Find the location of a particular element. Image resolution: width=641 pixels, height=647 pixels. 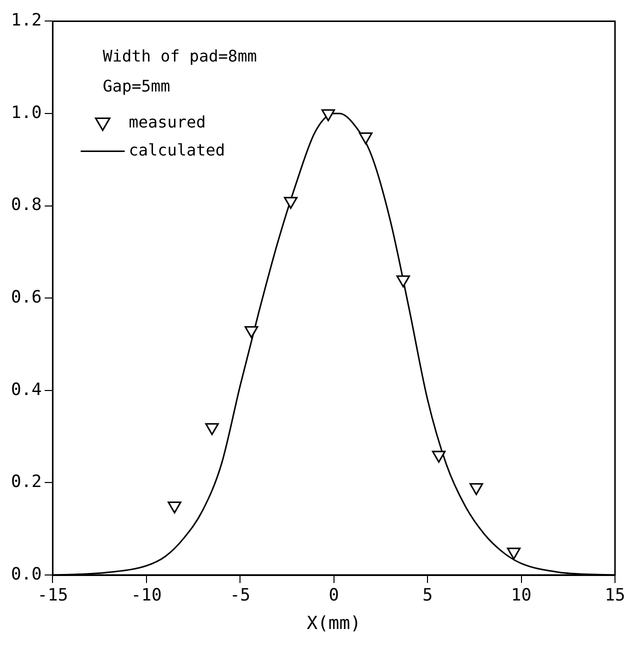

x-tick-label: -10 is located at coordinates (146, 596).